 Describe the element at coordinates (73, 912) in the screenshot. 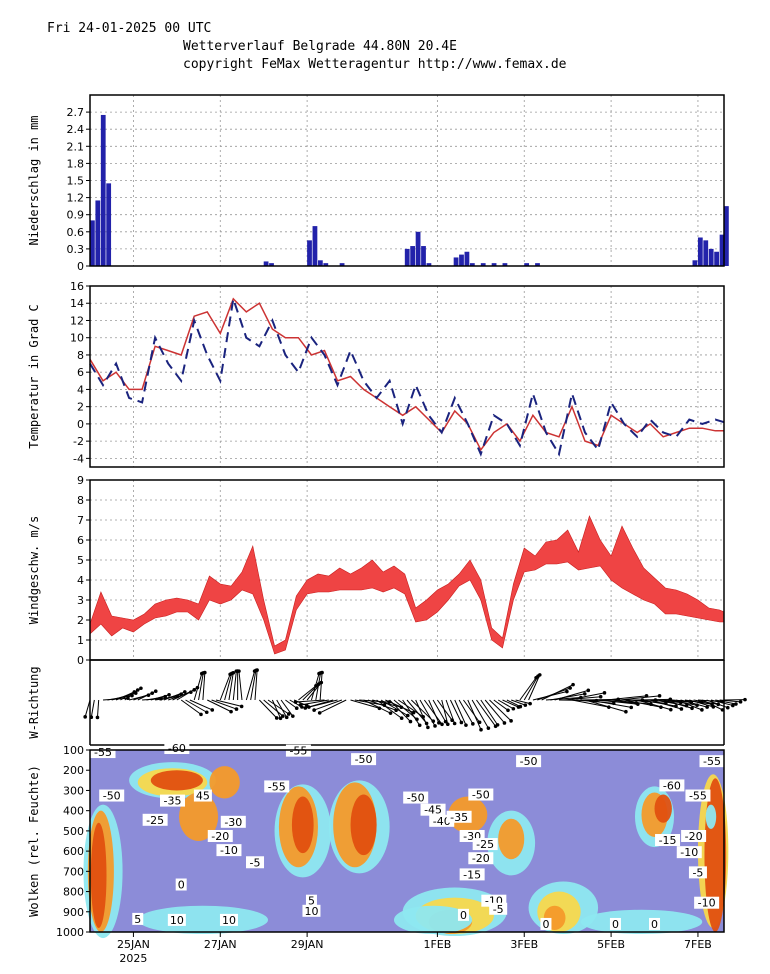

I see `y-tick-label: 900` at that location.